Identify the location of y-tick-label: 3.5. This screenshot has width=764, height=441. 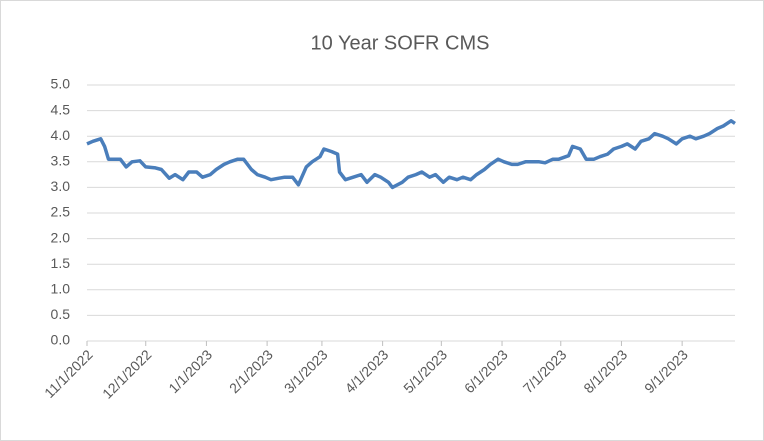
(61, 161).